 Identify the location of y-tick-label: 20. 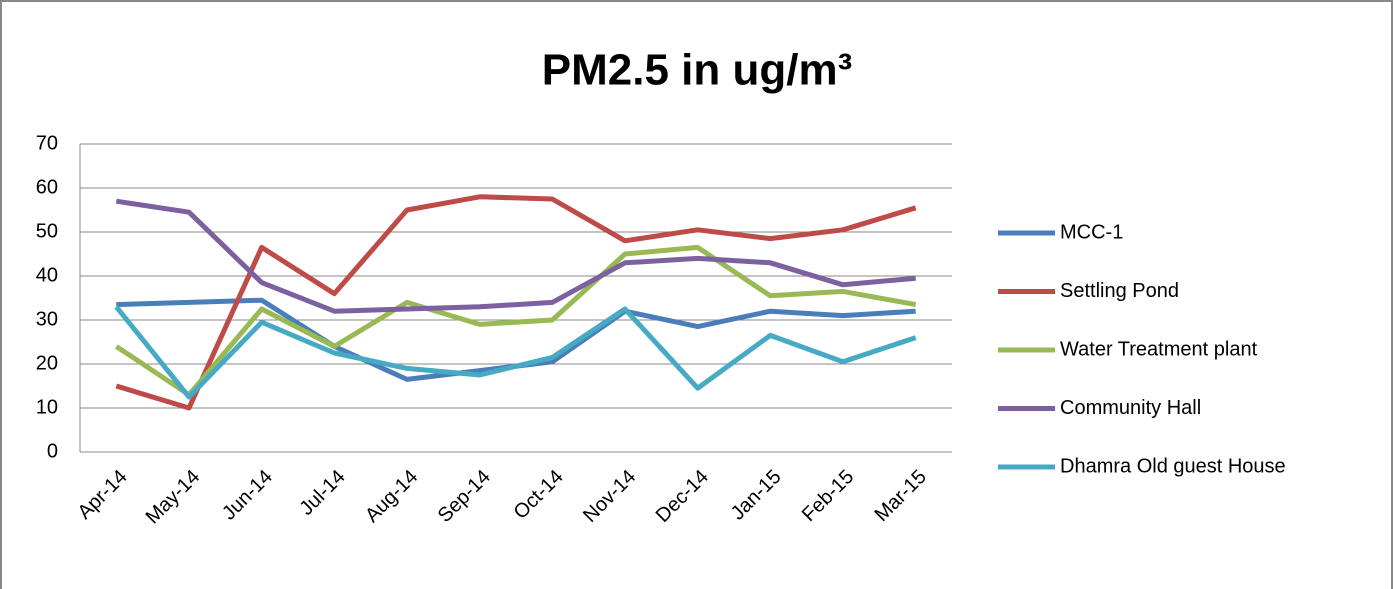
(47, 363).